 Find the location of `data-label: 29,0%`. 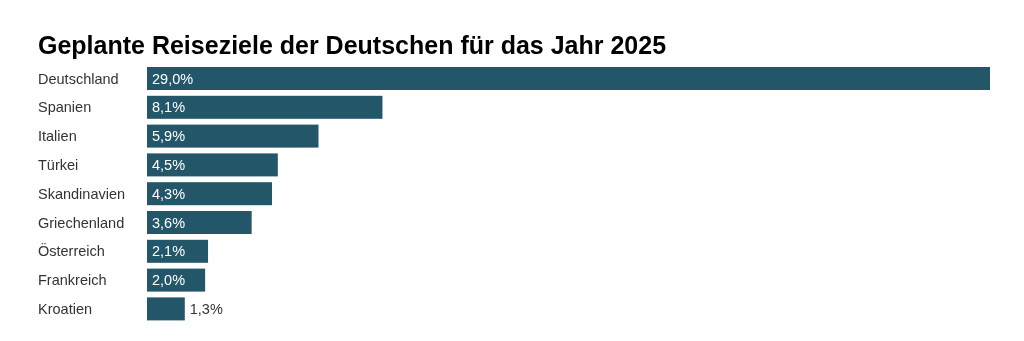

data-label: 29,0% is located at coordinates (173, 78).